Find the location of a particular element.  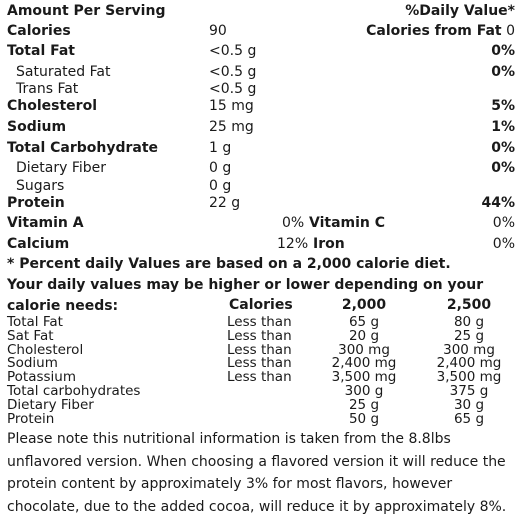

nutrient-label: Dietary Fiber is located at coordinates (61, 168).